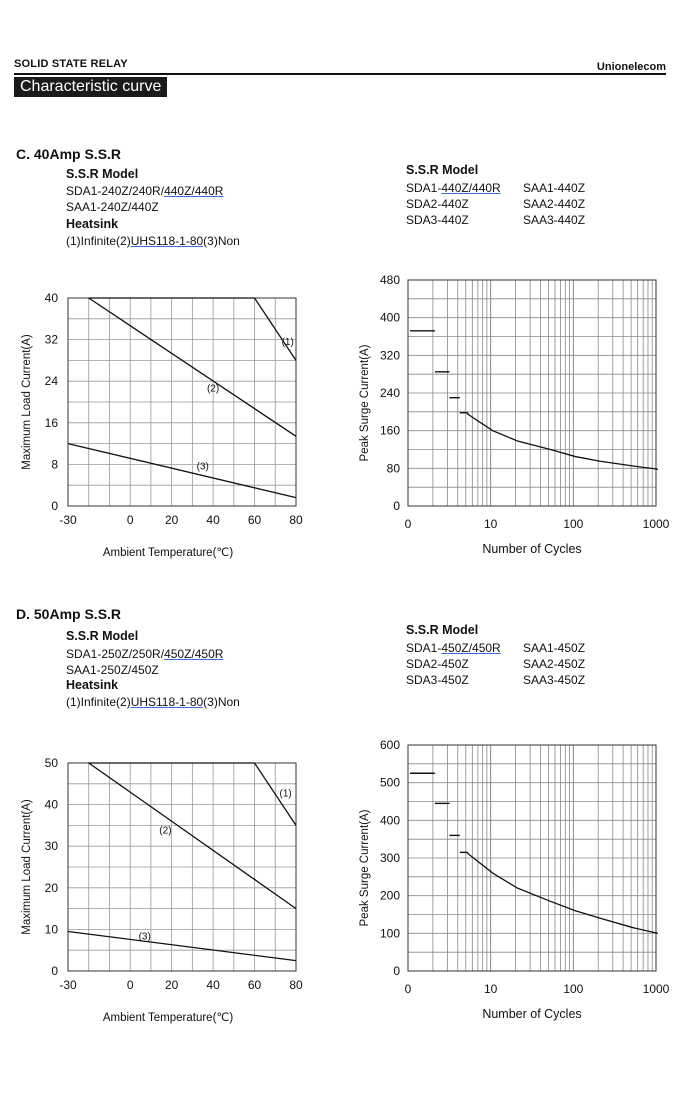 Image resolution: width=680 pixels, height=1116 pixels. Describe the element at coordinates (92, 224) in the screenshot. I see `heatsink-label-40a: Heatsink` at that location.